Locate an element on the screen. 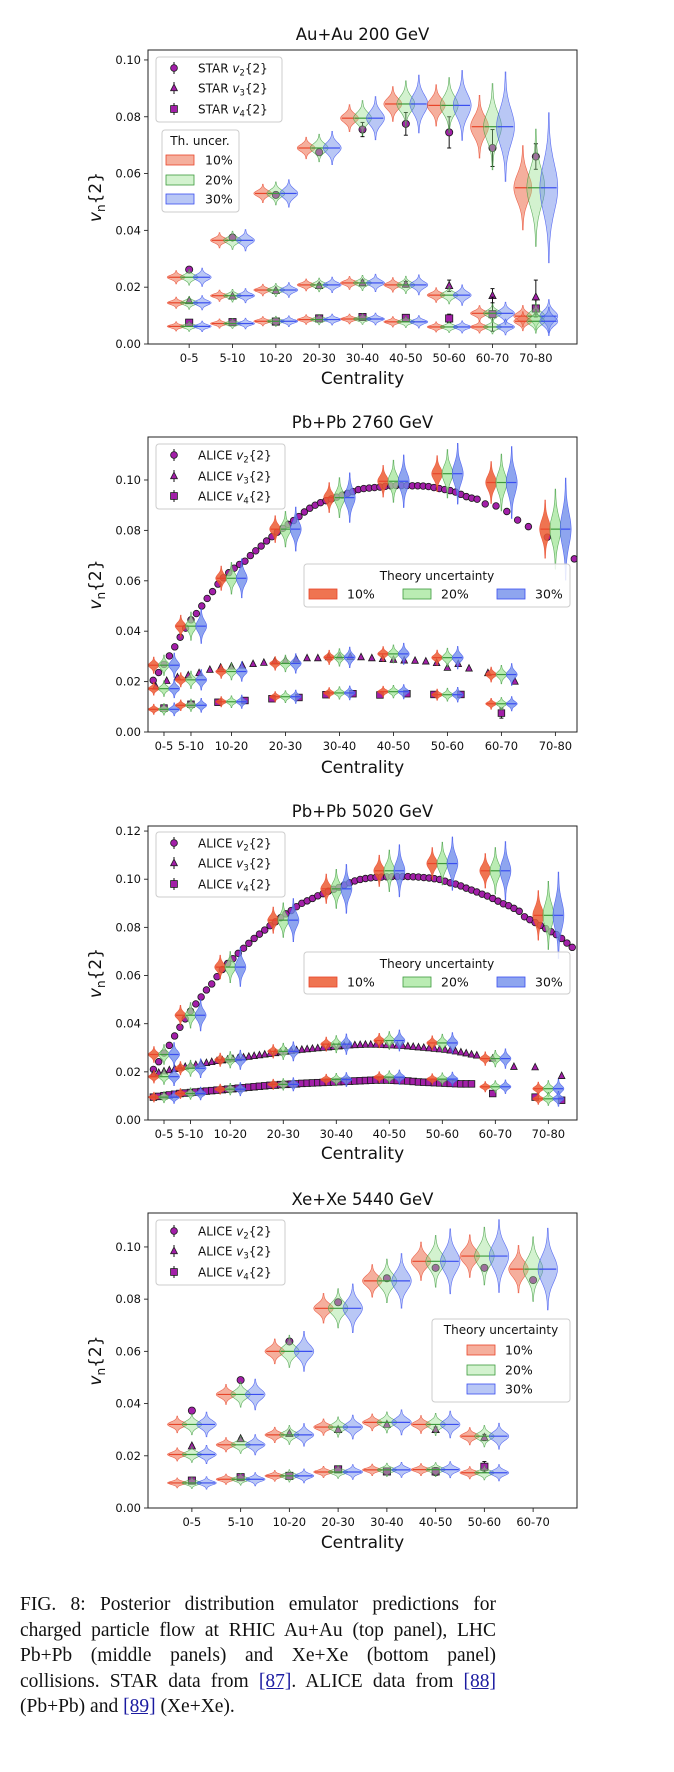  legend-patch-10pct is located at coordinates (323, 594).